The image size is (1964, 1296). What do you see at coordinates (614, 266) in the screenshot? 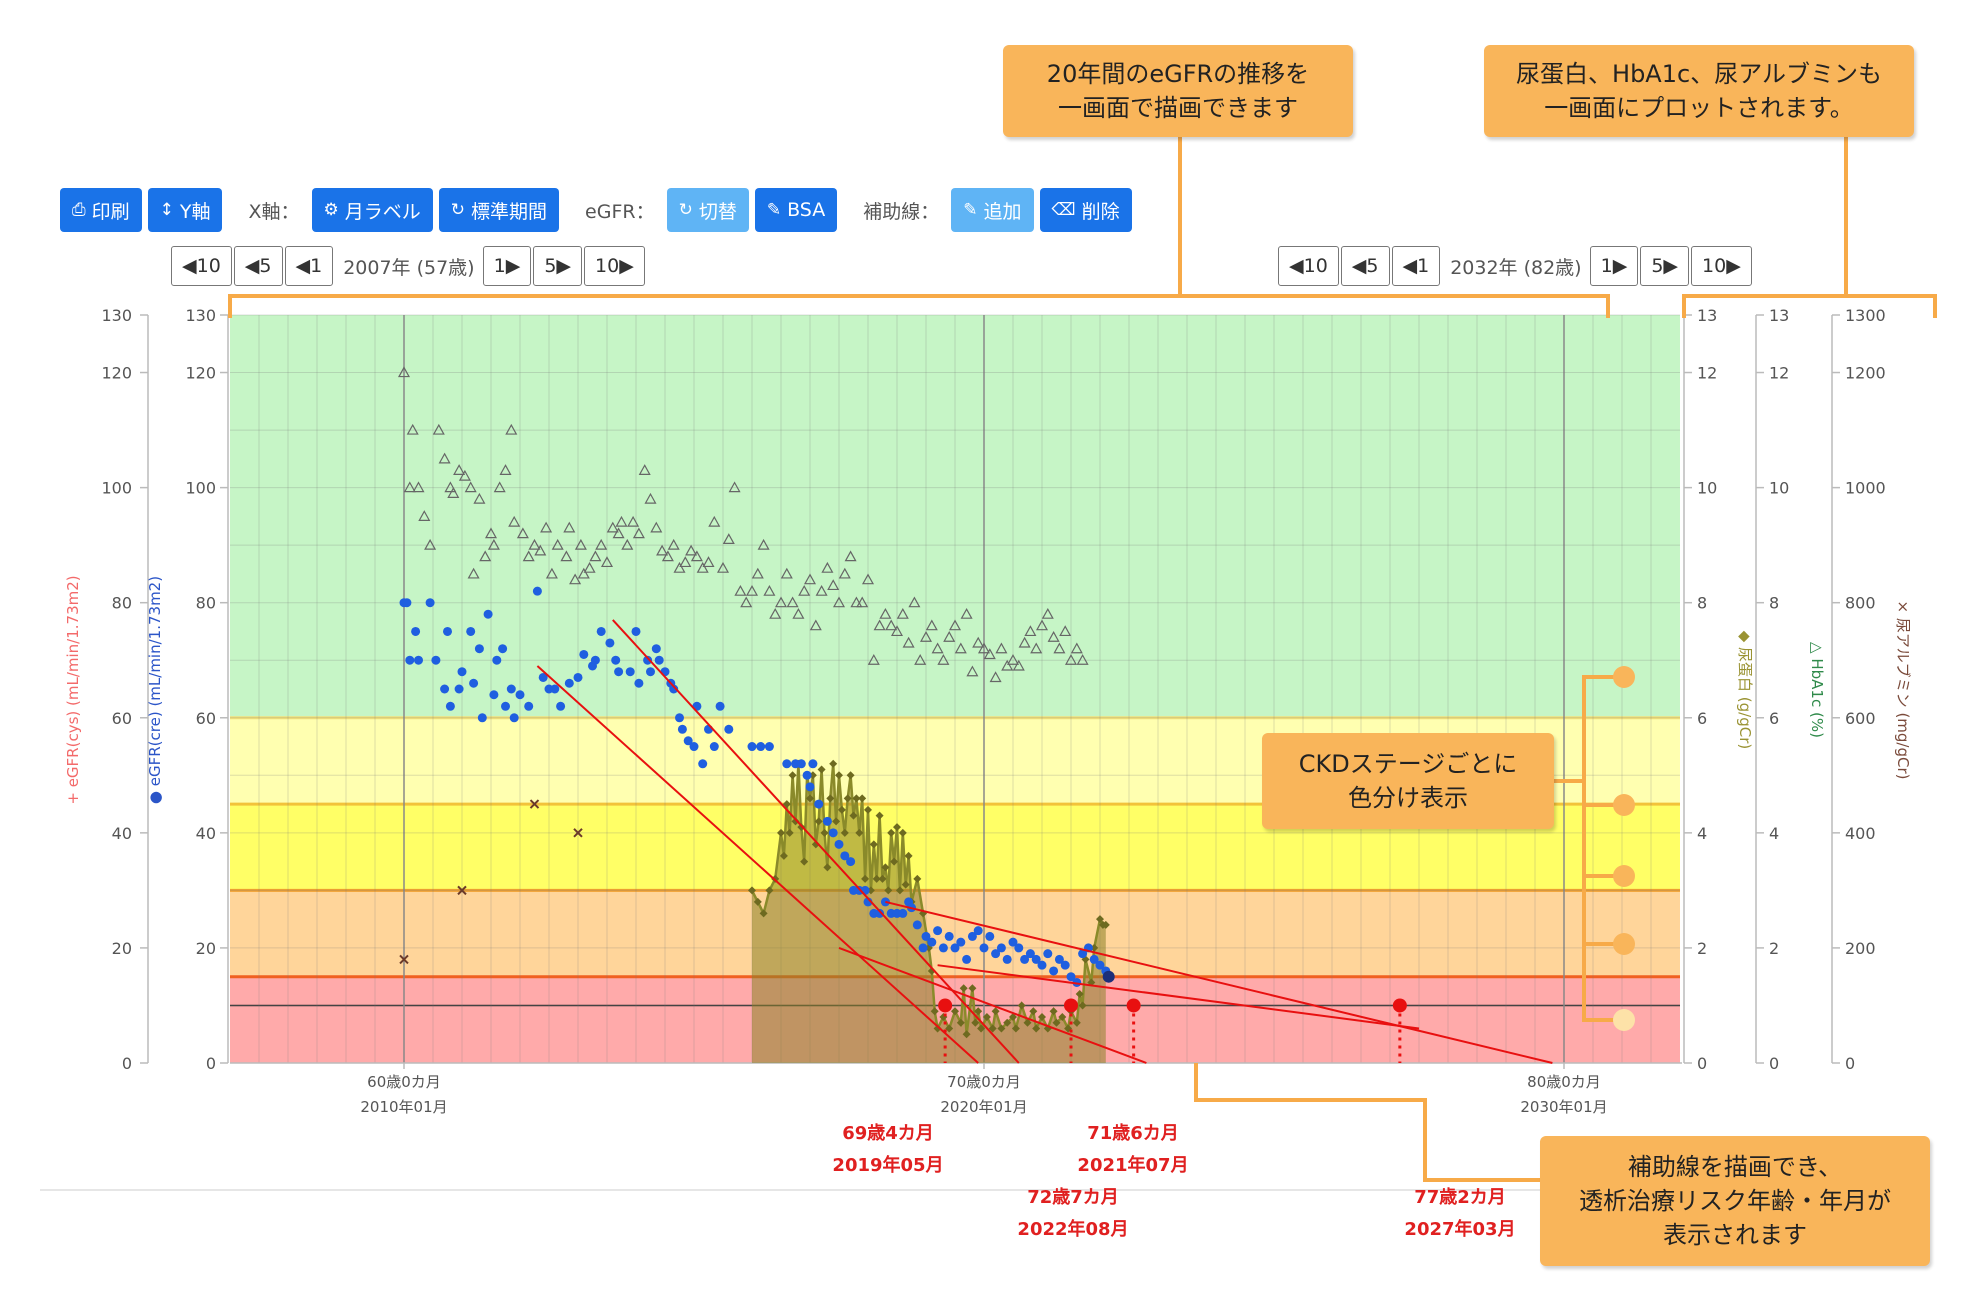
I see `start-fwd-10-button: 10▶` at bounding box center [614, 266].